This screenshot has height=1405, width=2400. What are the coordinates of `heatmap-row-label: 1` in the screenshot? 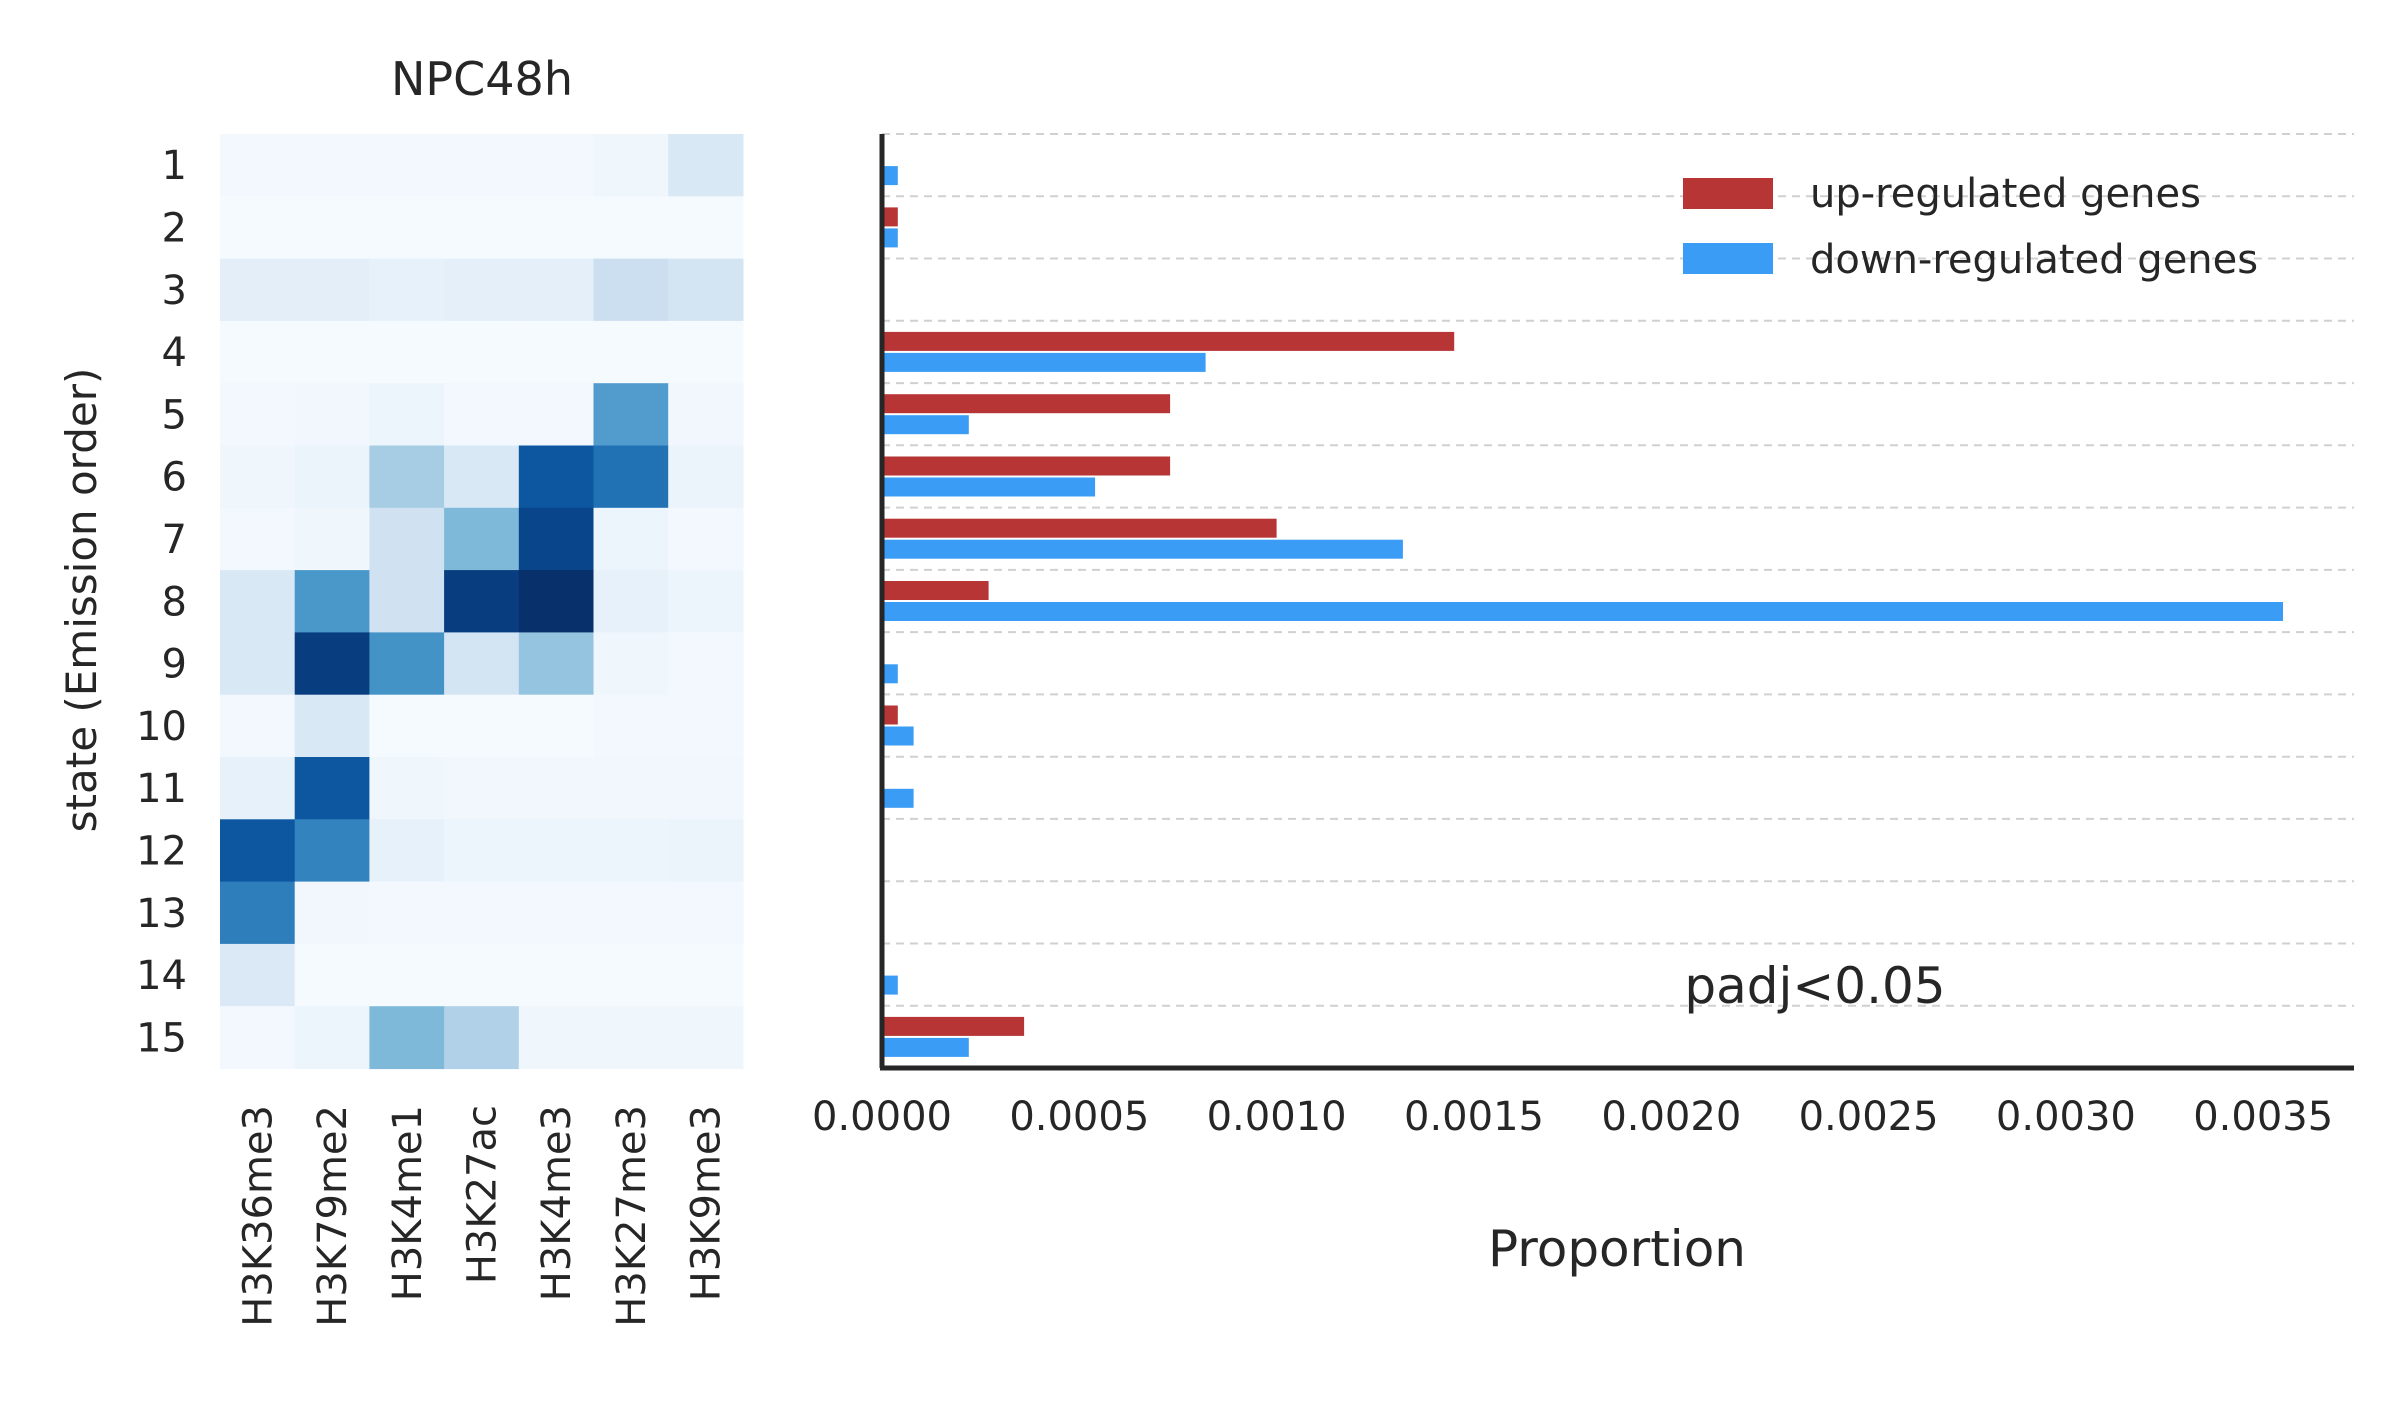 It's located at (174, 166).